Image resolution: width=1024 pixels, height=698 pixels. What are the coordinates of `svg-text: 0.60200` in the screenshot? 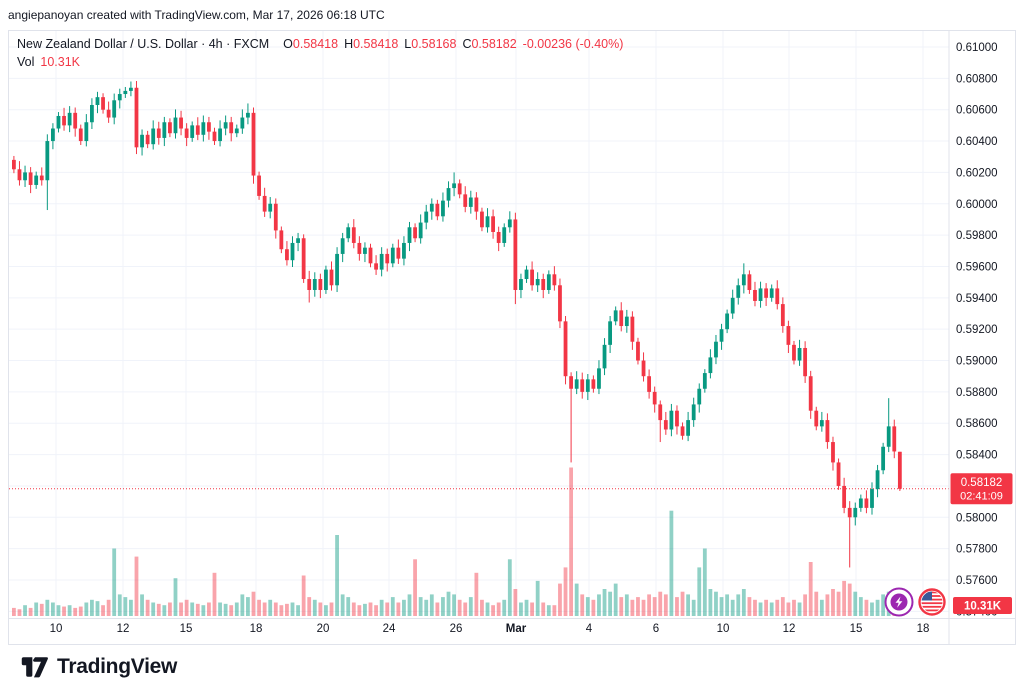 It's located at (977, 173).